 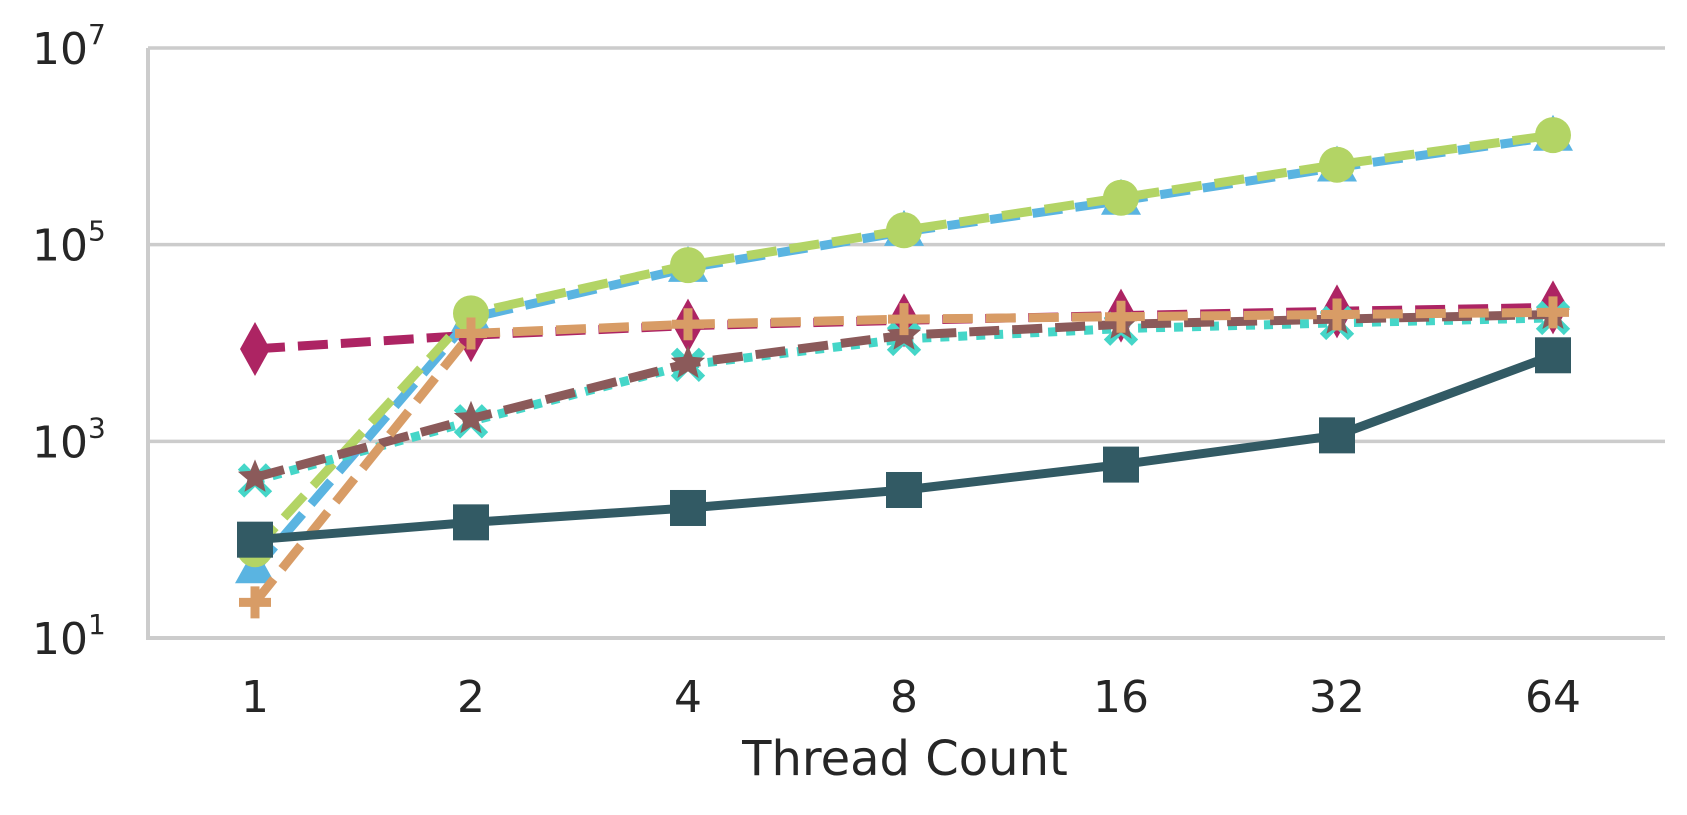 I want to click on x-tick-label: 1, so click(x=255, y=697).